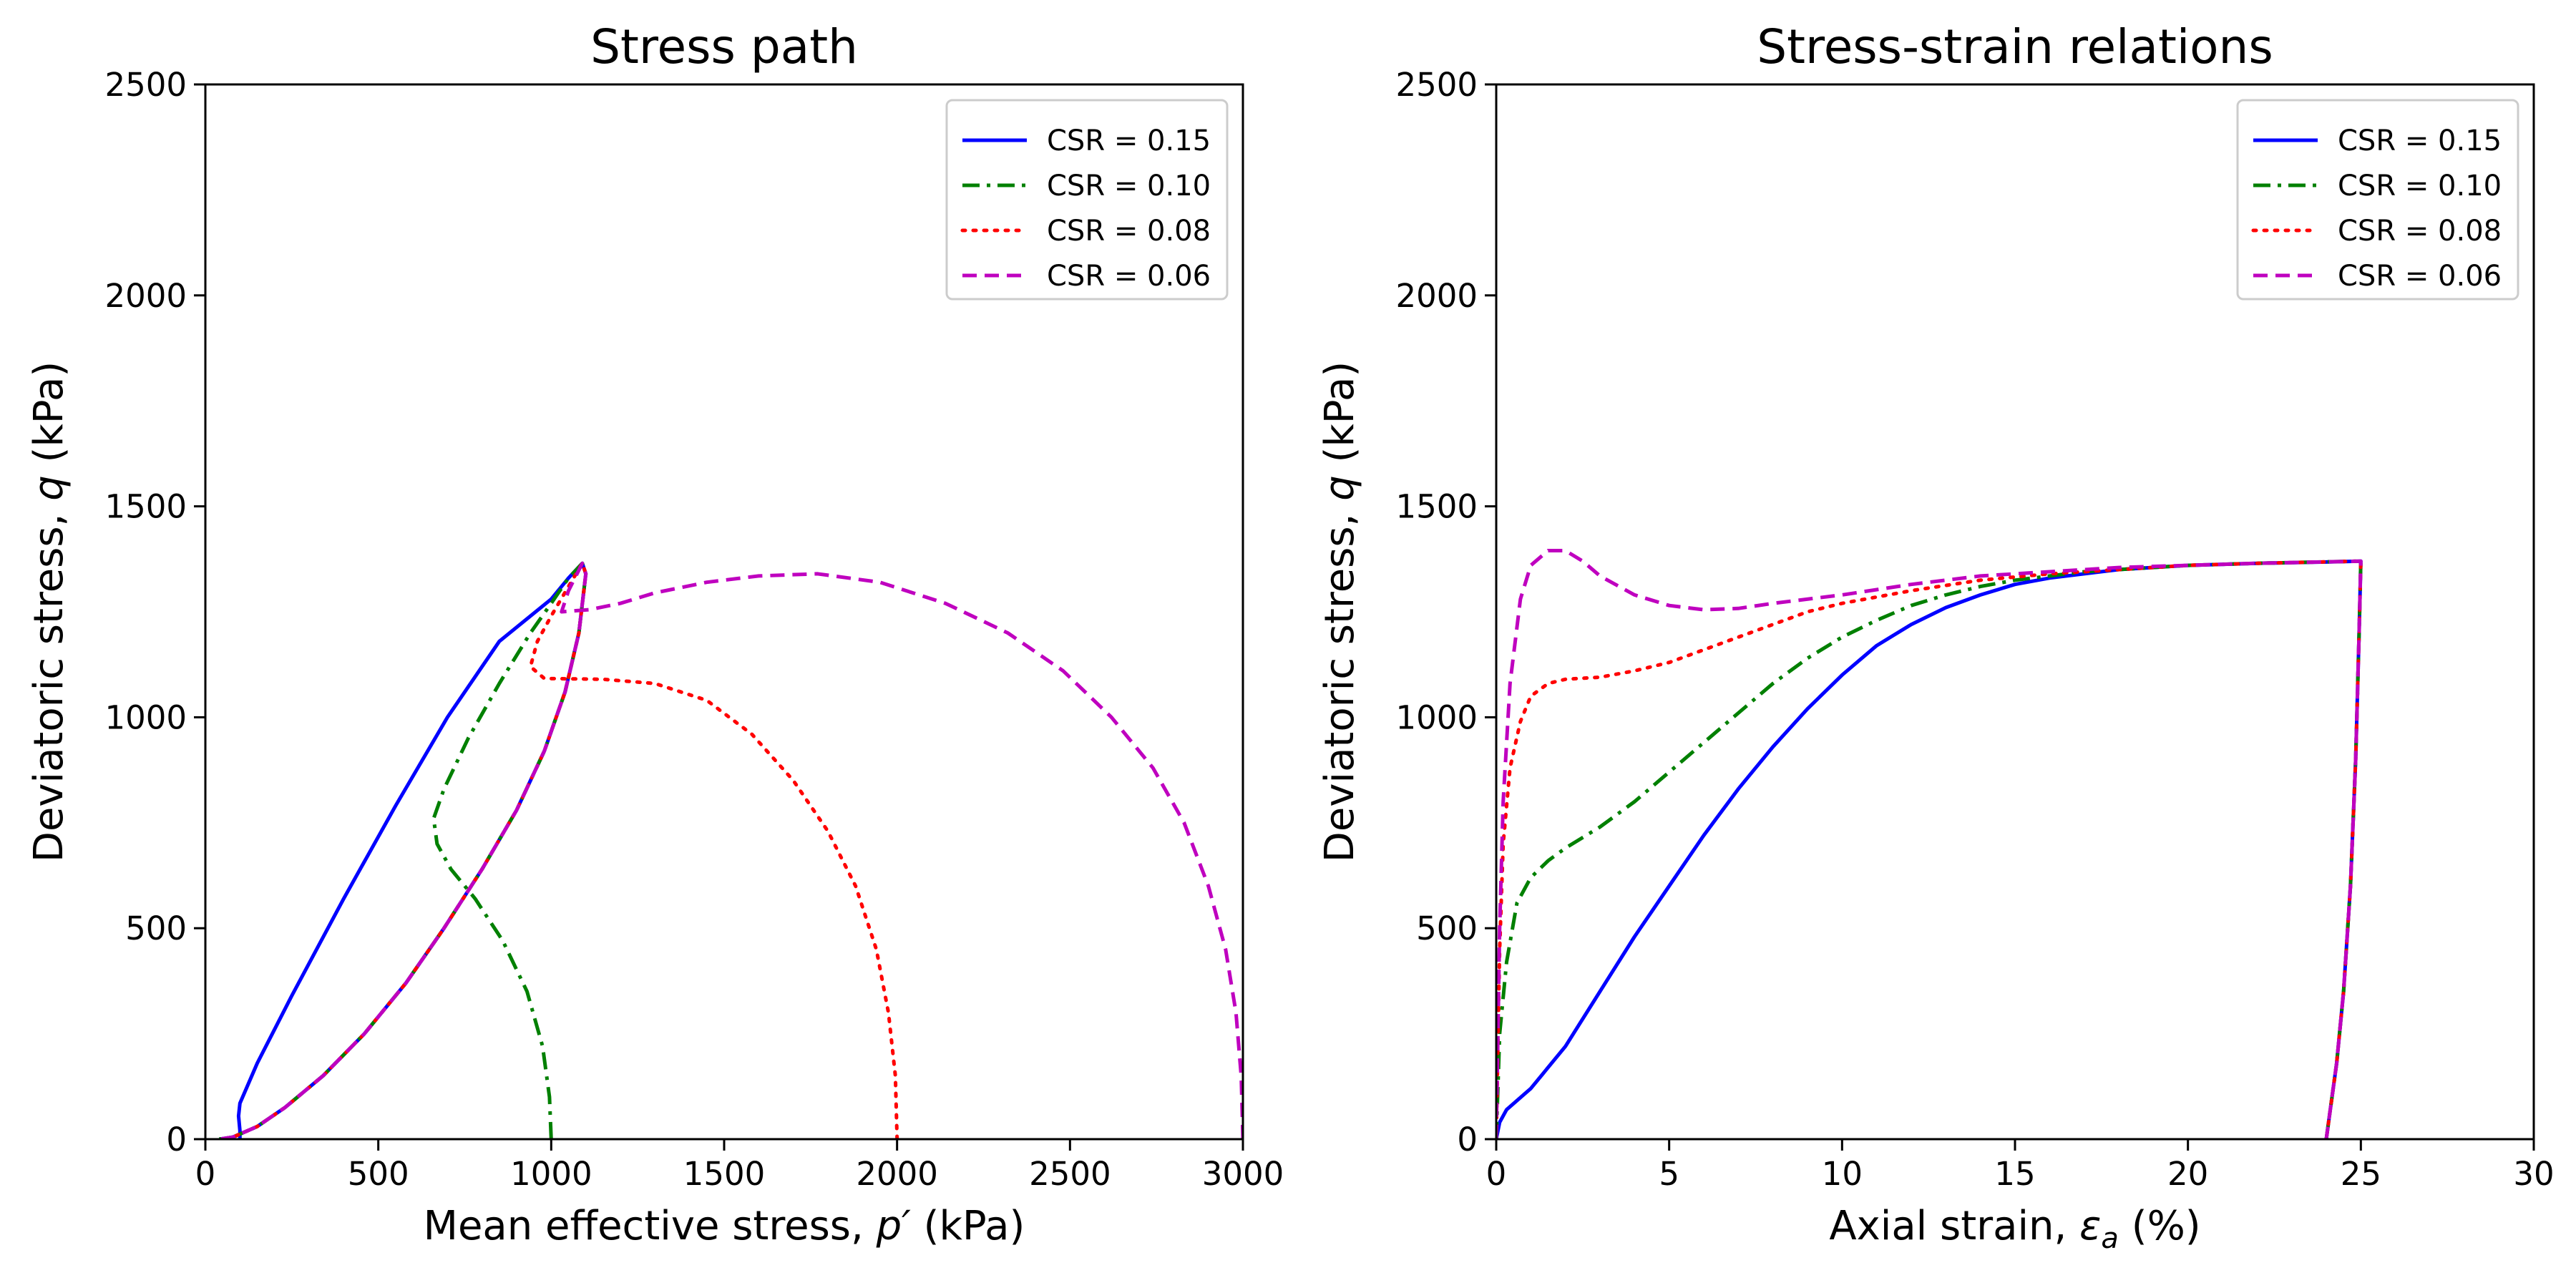 Image resolution: width=2576 pixels, height=1288 pixels. I want to click on x-tick-label: 30, so click(2533, 1174).